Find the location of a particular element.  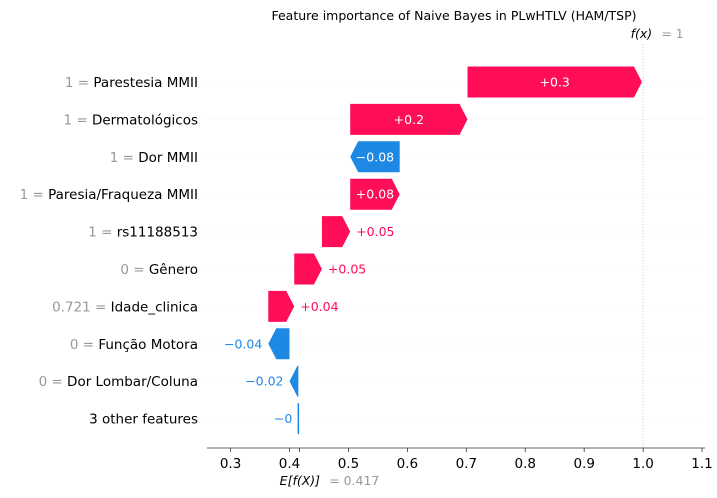

bar-value-label: −0 is located at coordinates (283, 418).